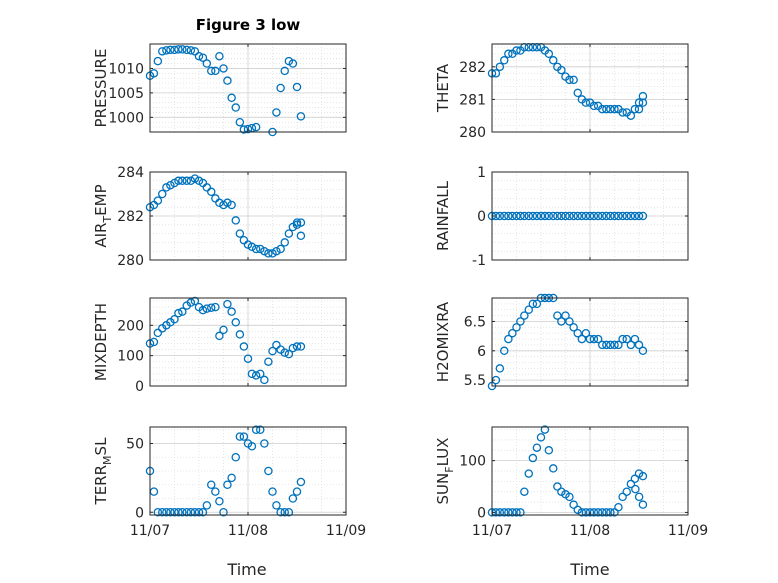 Image resolution: width=778 pixels, height=583 pixels. What do you see at coordinates (571, 482) in the screenshot?
I see `subplot-sun-flux: 0 100 11/07 11/08 11/09 SUNFLUX` at bounding box center [571, 482].